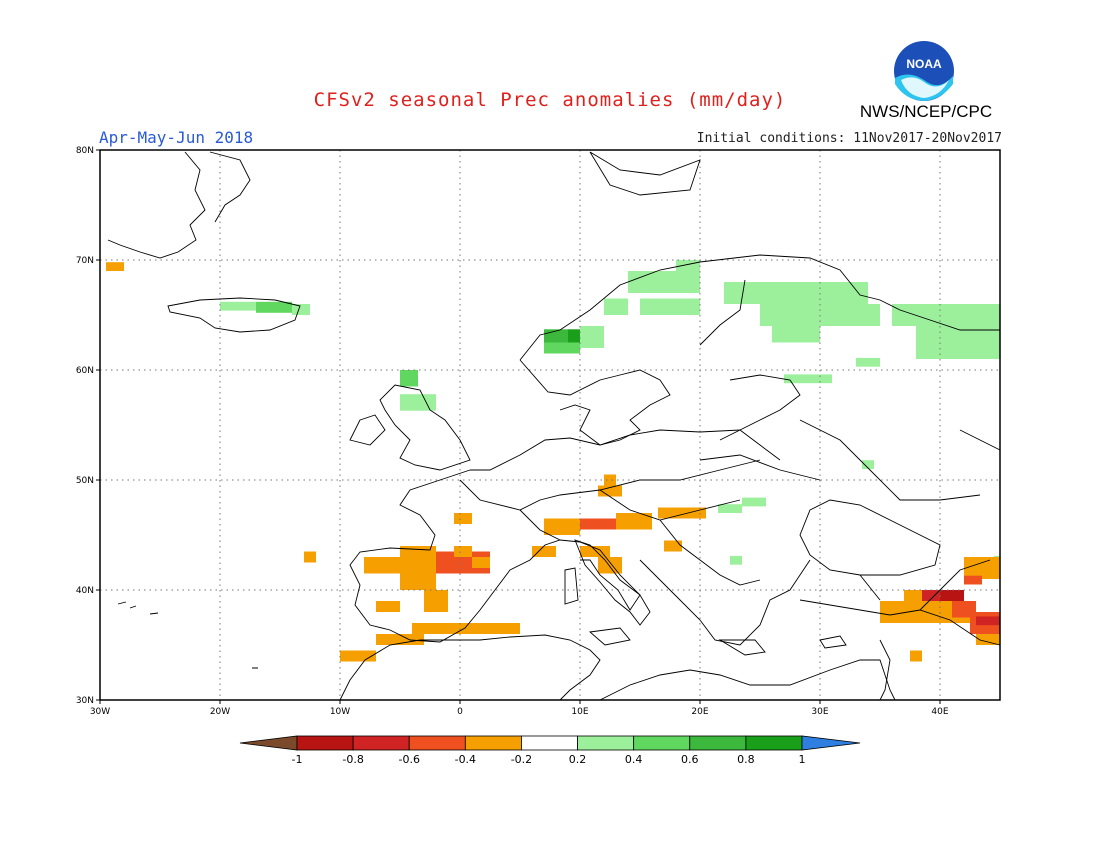  Describe the element at coordinates (340, 712) in the screenshot. I see `lon-tick-label: 10W` at that location.